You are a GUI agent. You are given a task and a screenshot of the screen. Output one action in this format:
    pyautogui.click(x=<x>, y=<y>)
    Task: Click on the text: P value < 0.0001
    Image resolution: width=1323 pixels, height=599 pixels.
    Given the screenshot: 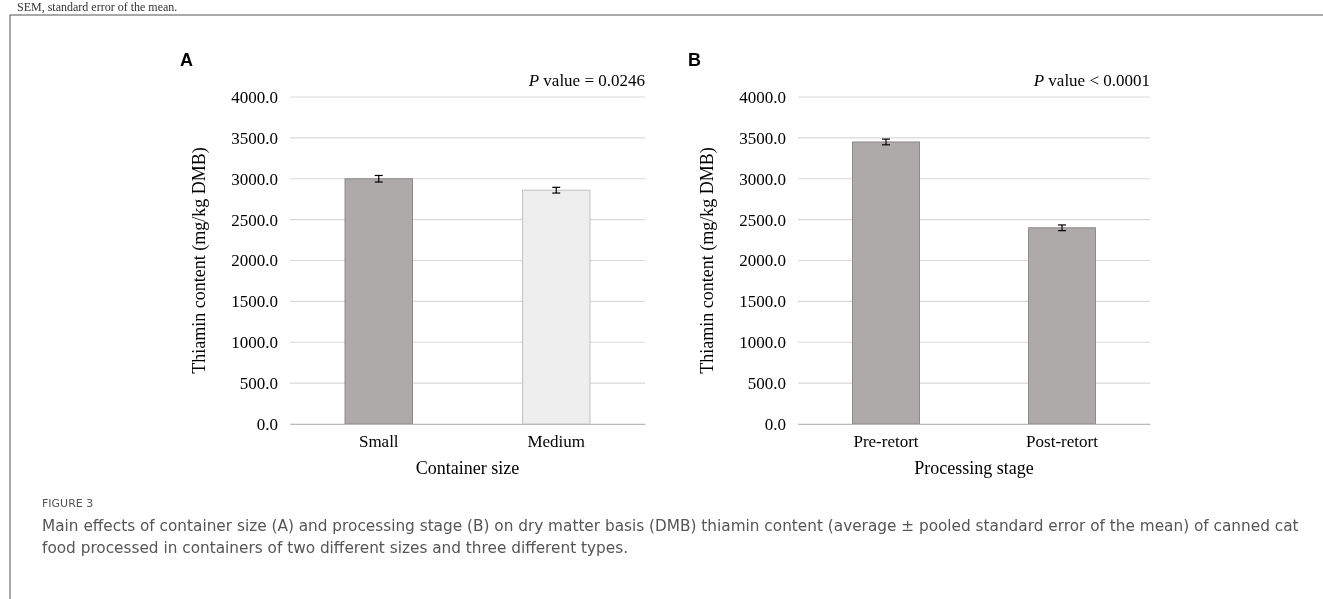 What is the action you would take?
    pyautogui.click(x=1091, y=80)
    